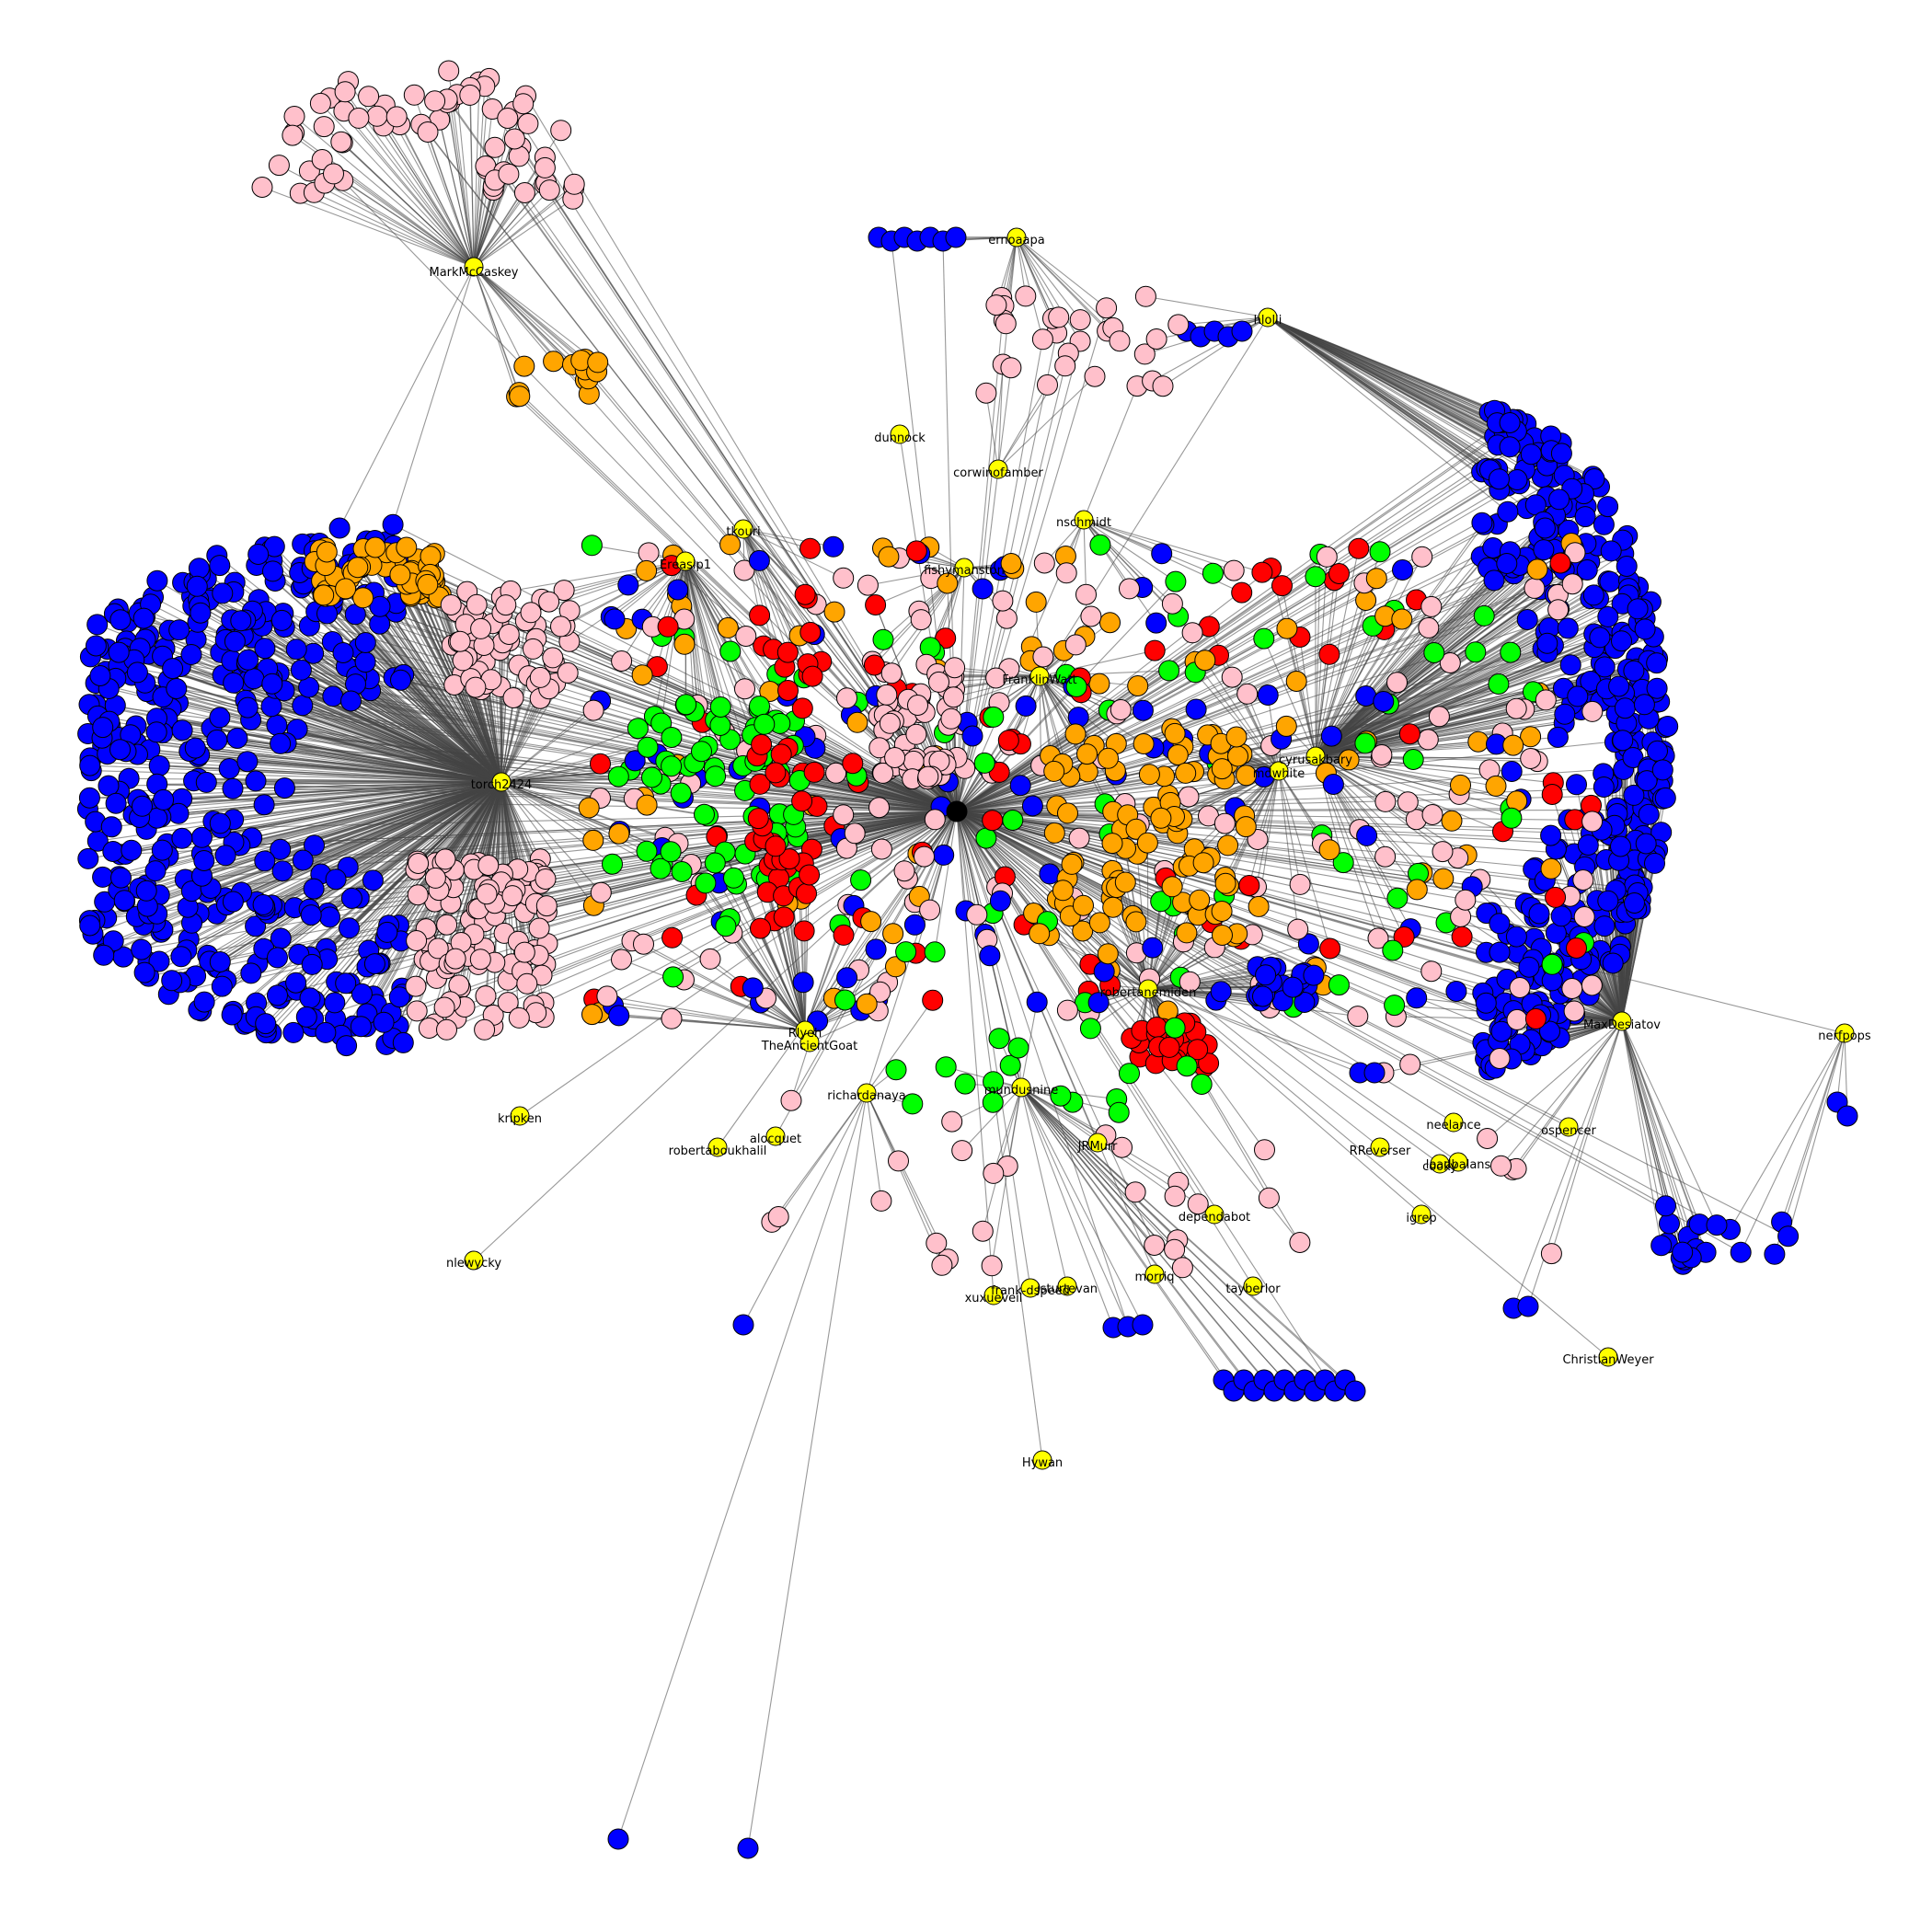 This screenshot has height=1932, width=1932. Describe the element at coordinates (1155, 1277) in the screenshot. I see `node-label: morriq` at that location.